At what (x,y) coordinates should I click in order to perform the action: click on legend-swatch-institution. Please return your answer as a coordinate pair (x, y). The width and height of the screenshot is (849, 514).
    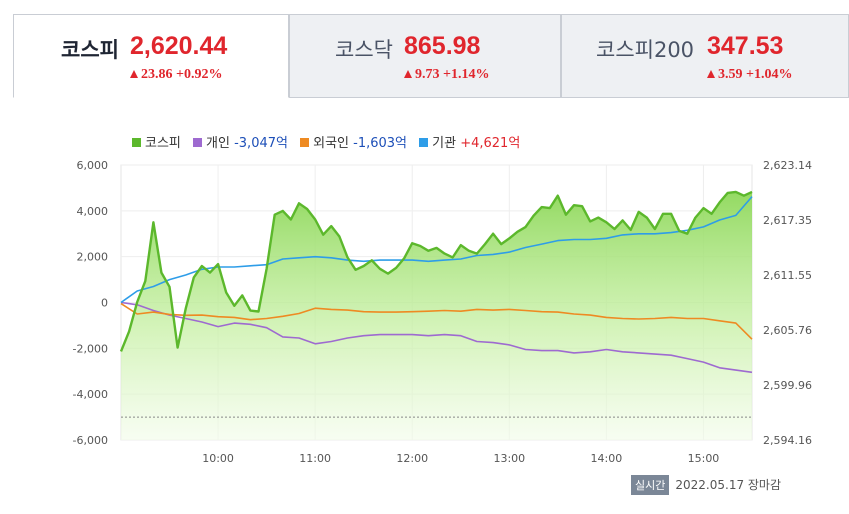
    Looking at the image, I should click on (424, 142).